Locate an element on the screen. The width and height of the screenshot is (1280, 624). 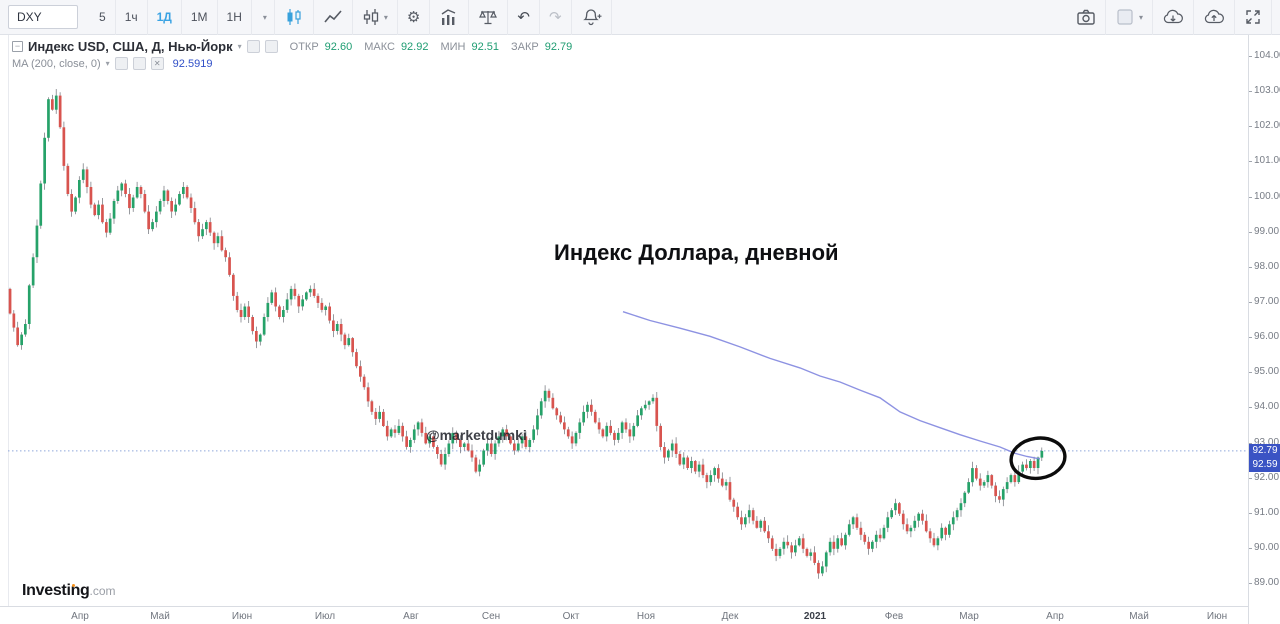
settings-gear-icon: ⚙ is located at coordinates (413, 17).